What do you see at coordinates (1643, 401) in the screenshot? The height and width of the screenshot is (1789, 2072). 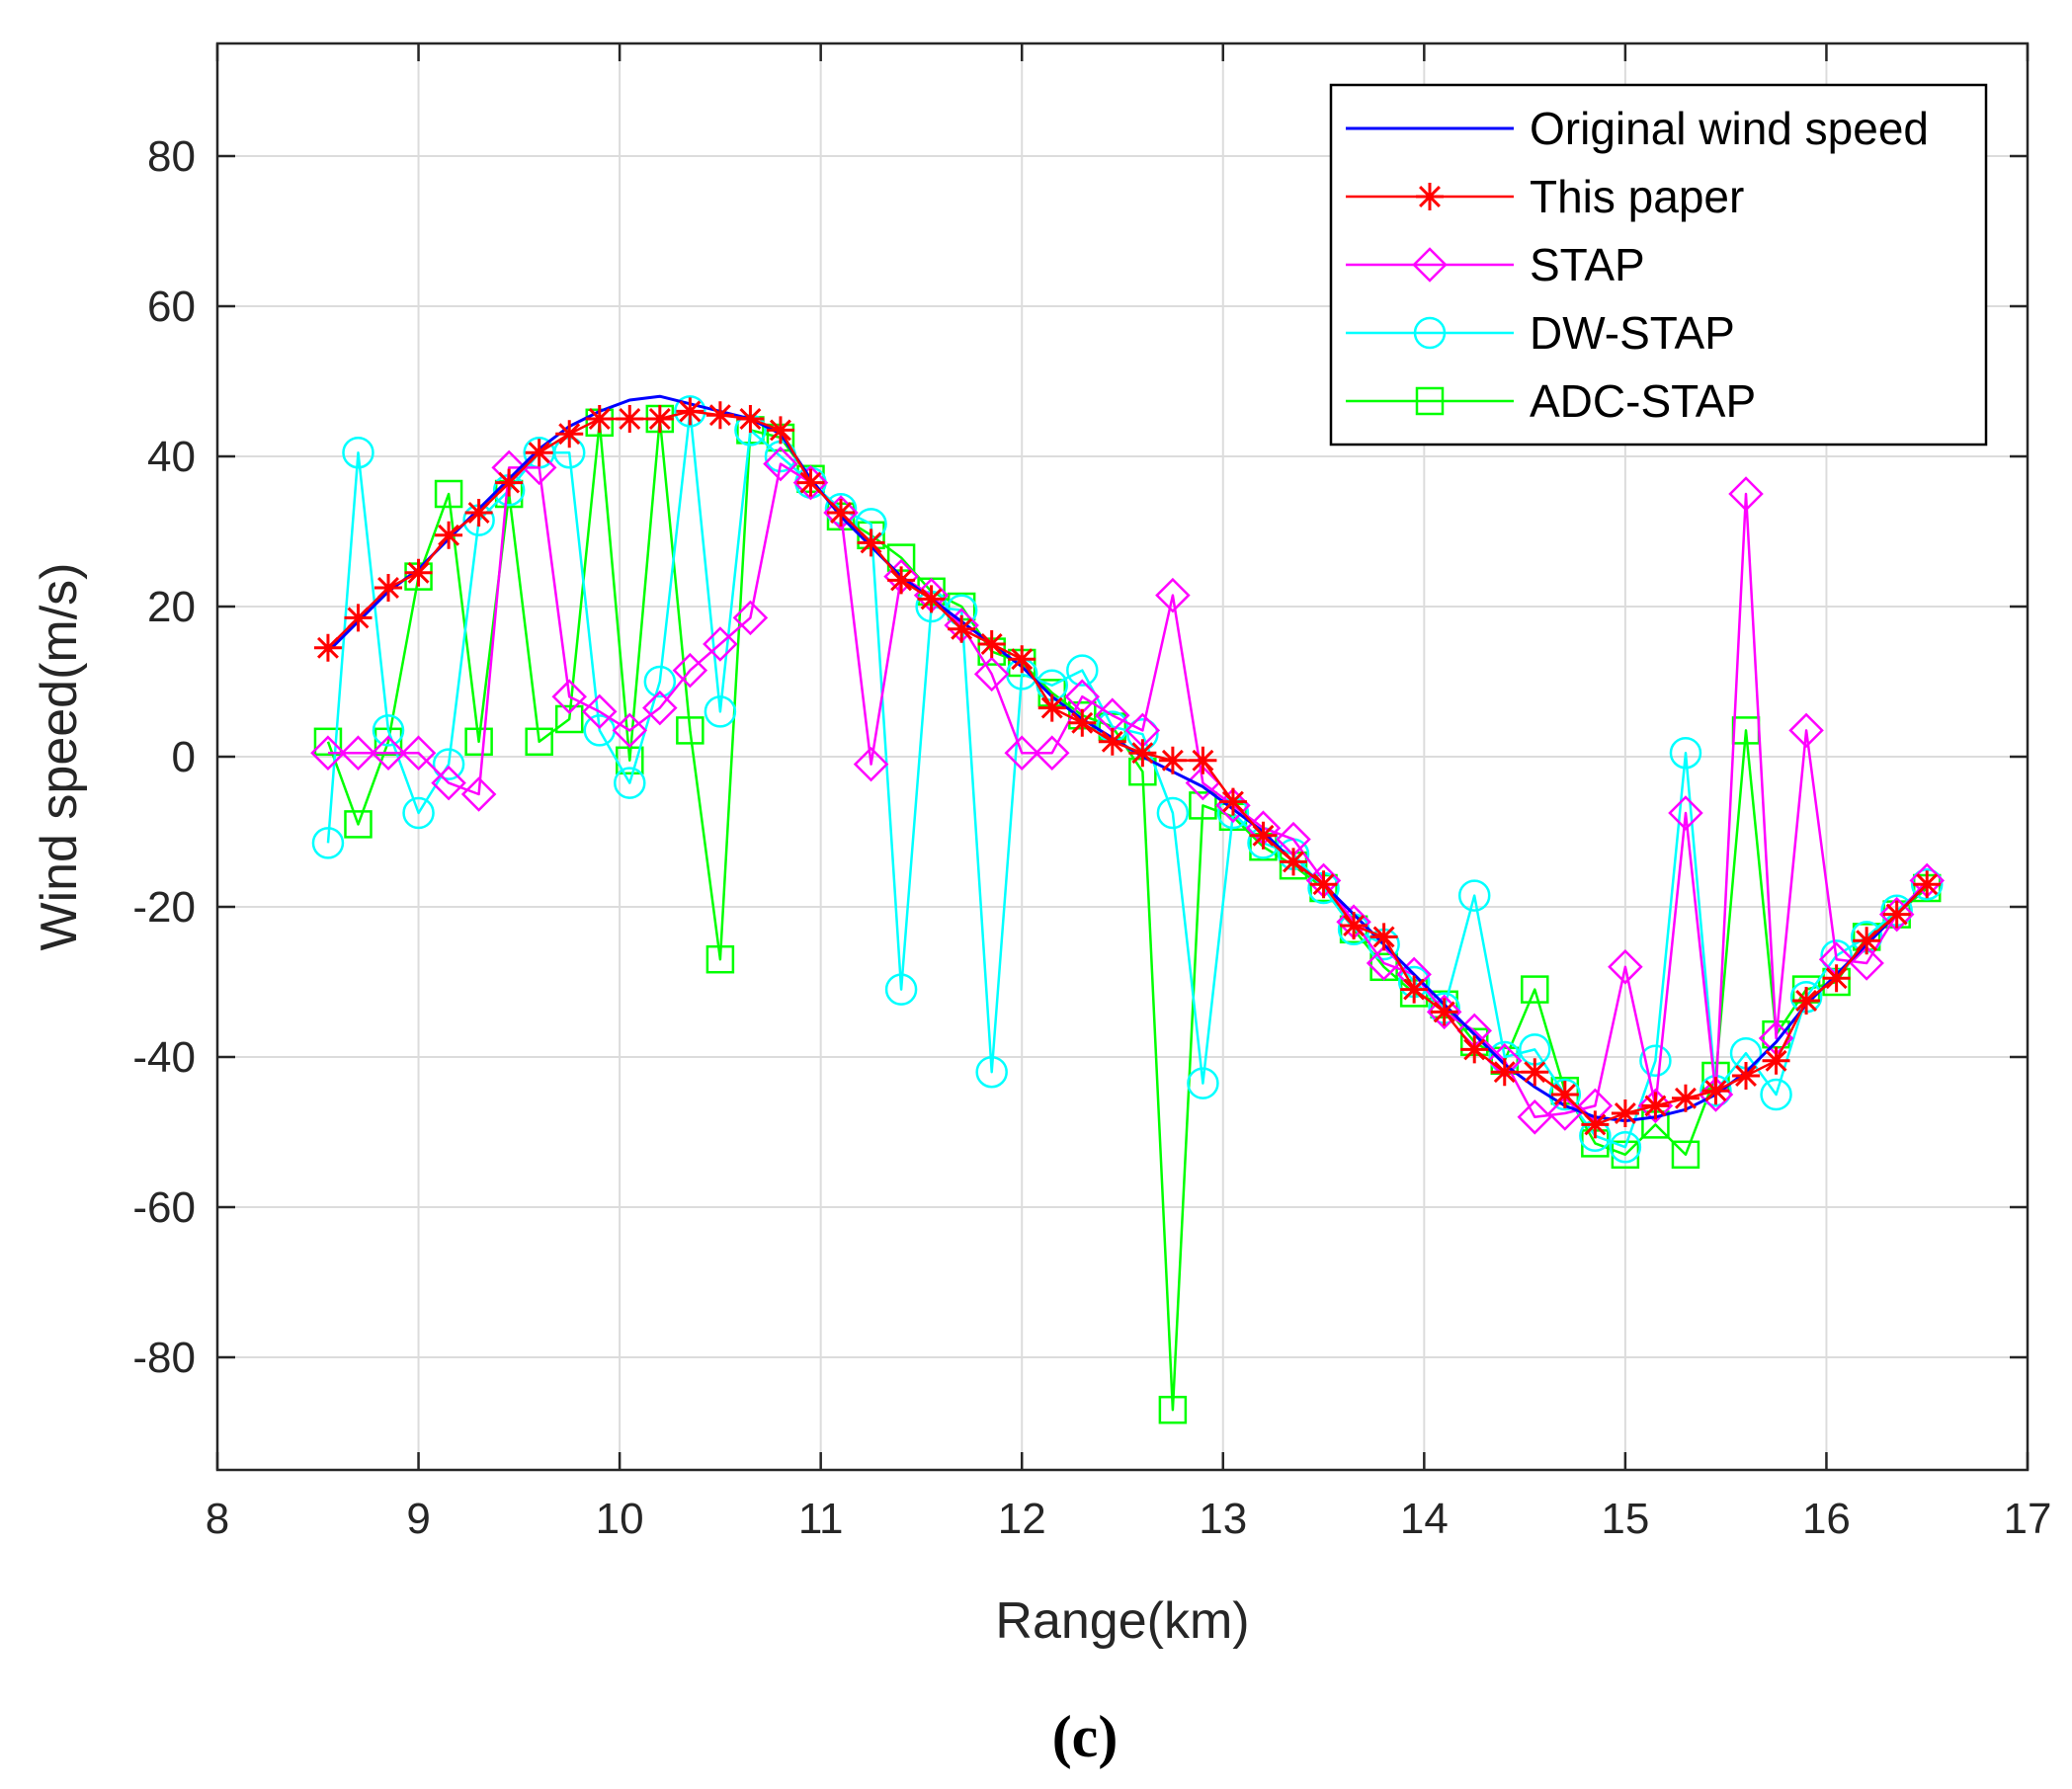 I see `legend-label: ADC-STAP` at bounding box center [1643, 401].